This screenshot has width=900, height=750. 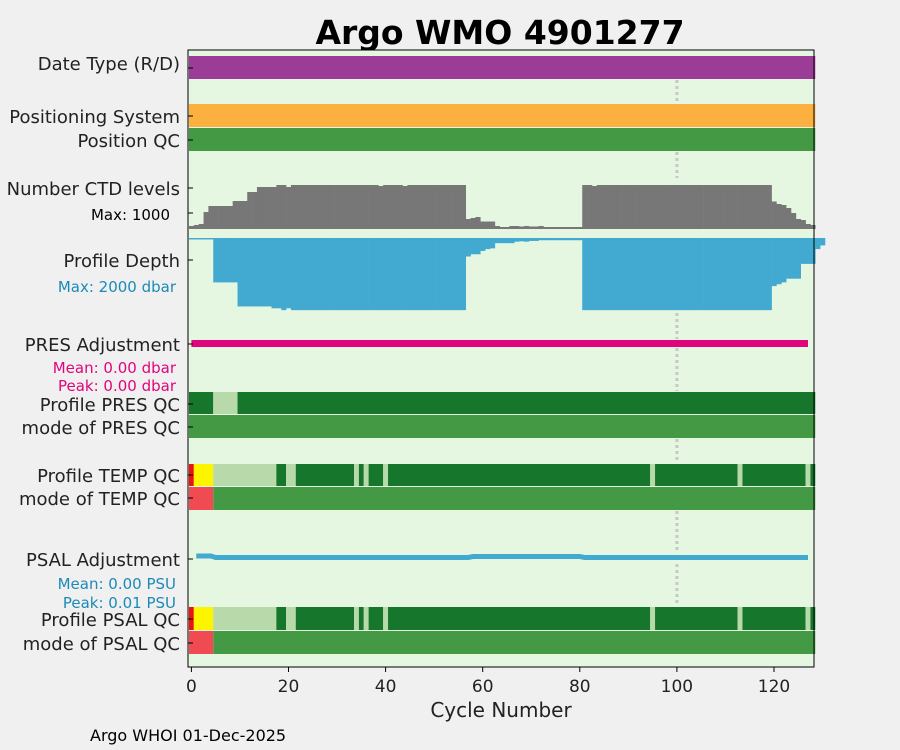 What do you see at coordinates (121, 261) in the screenshot?
I see `label-profile-depth: Profile Depth` at bounding box center [121, 261].